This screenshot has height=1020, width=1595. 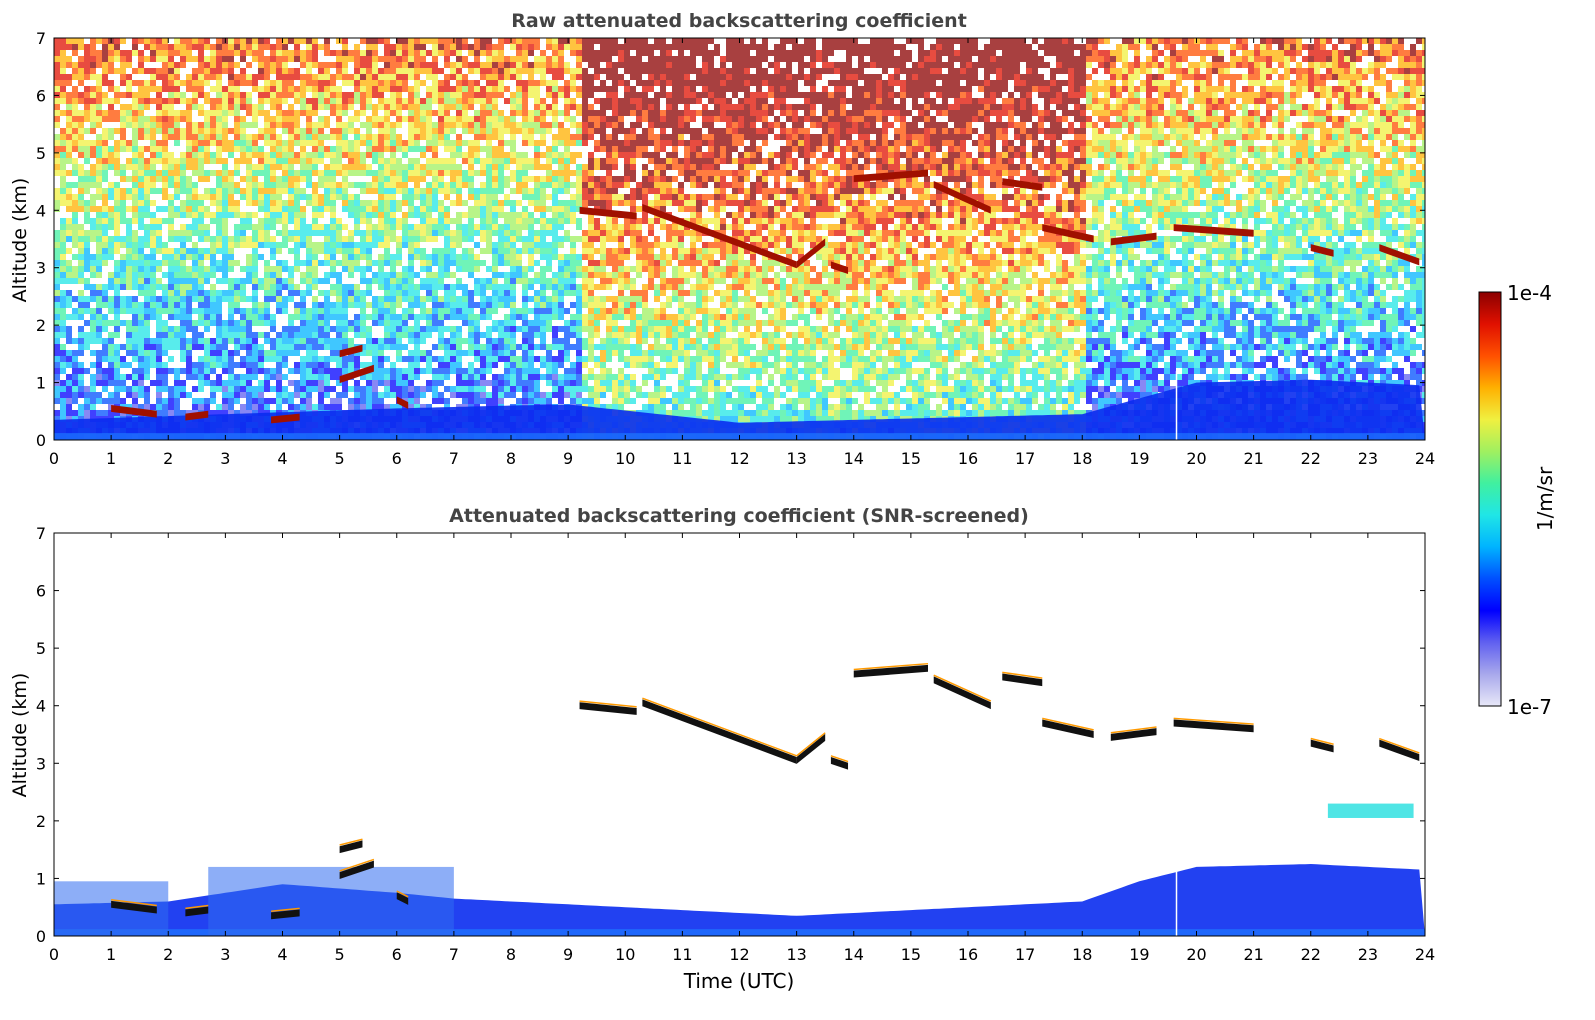 I want to click on top-xtick-label: 18, so click(x=1082, y=458).